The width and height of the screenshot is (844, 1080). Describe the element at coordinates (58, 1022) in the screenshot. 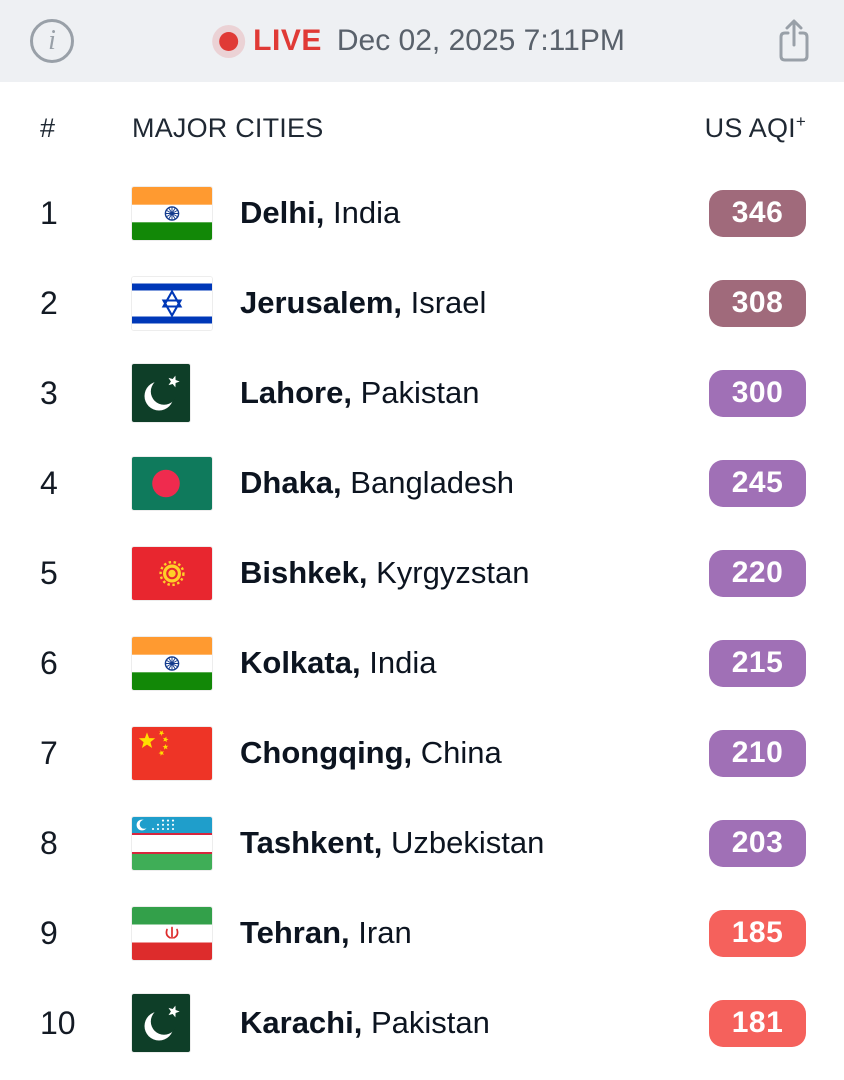

I see `rank-label: 10` at that location.